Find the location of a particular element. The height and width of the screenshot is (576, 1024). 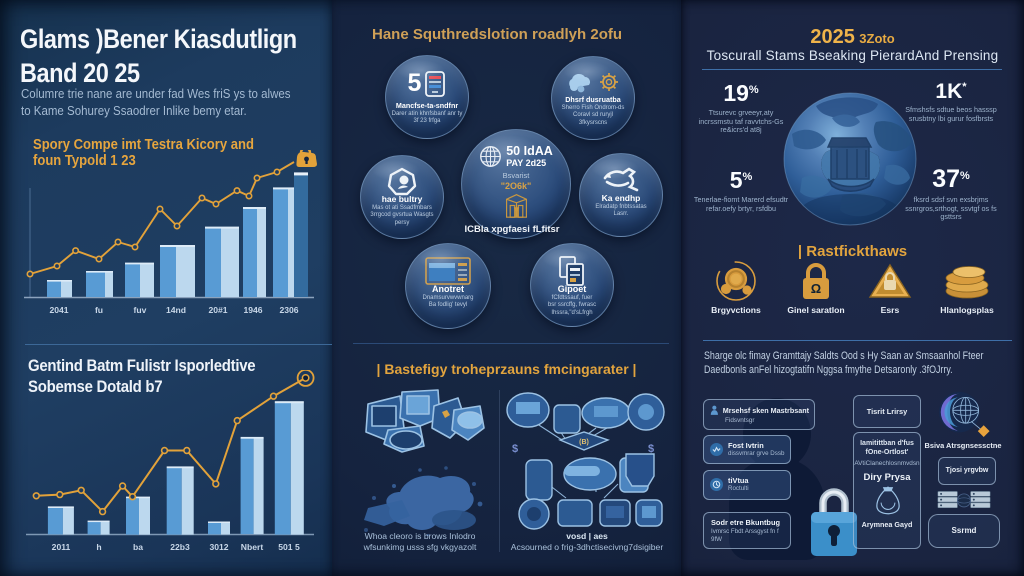

svg-text: 2306 is located at coordinates (288, 310).